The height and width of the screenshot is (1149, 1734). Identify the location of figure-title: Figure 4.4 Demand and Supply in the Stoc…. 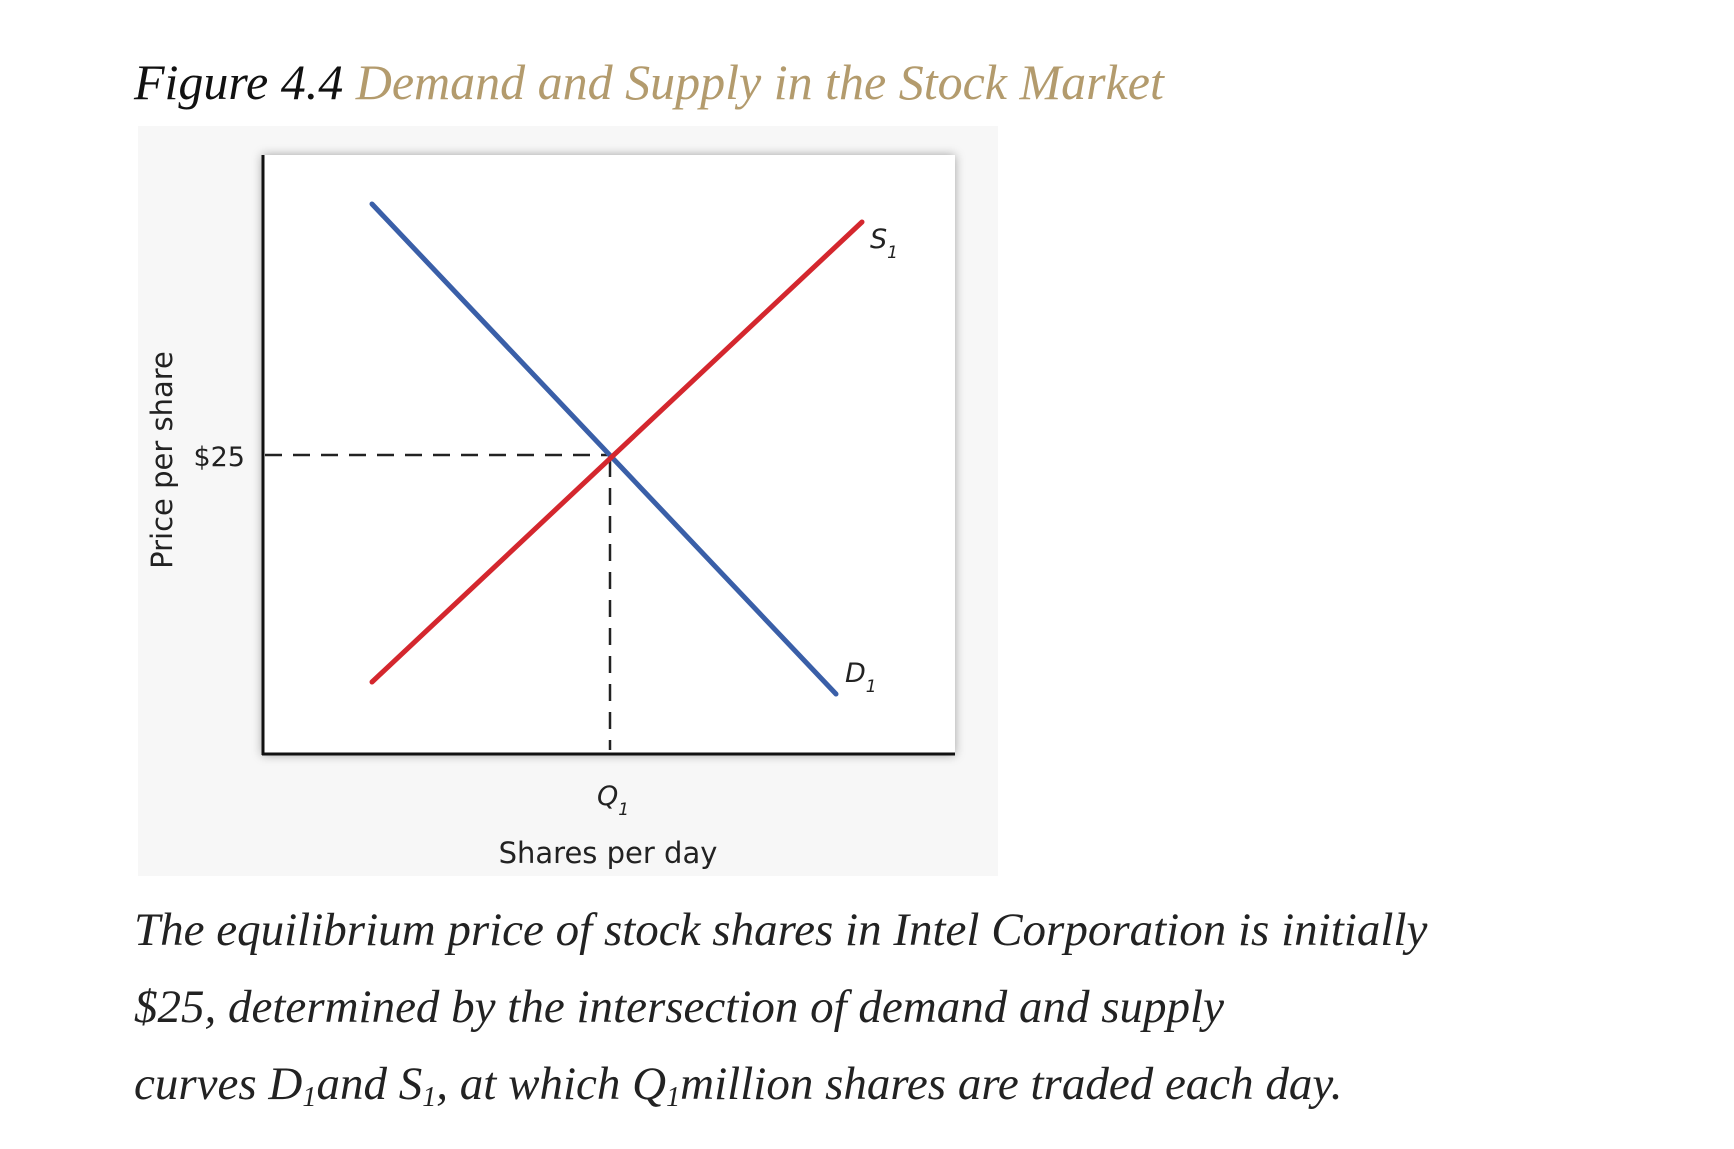
(649, 82).